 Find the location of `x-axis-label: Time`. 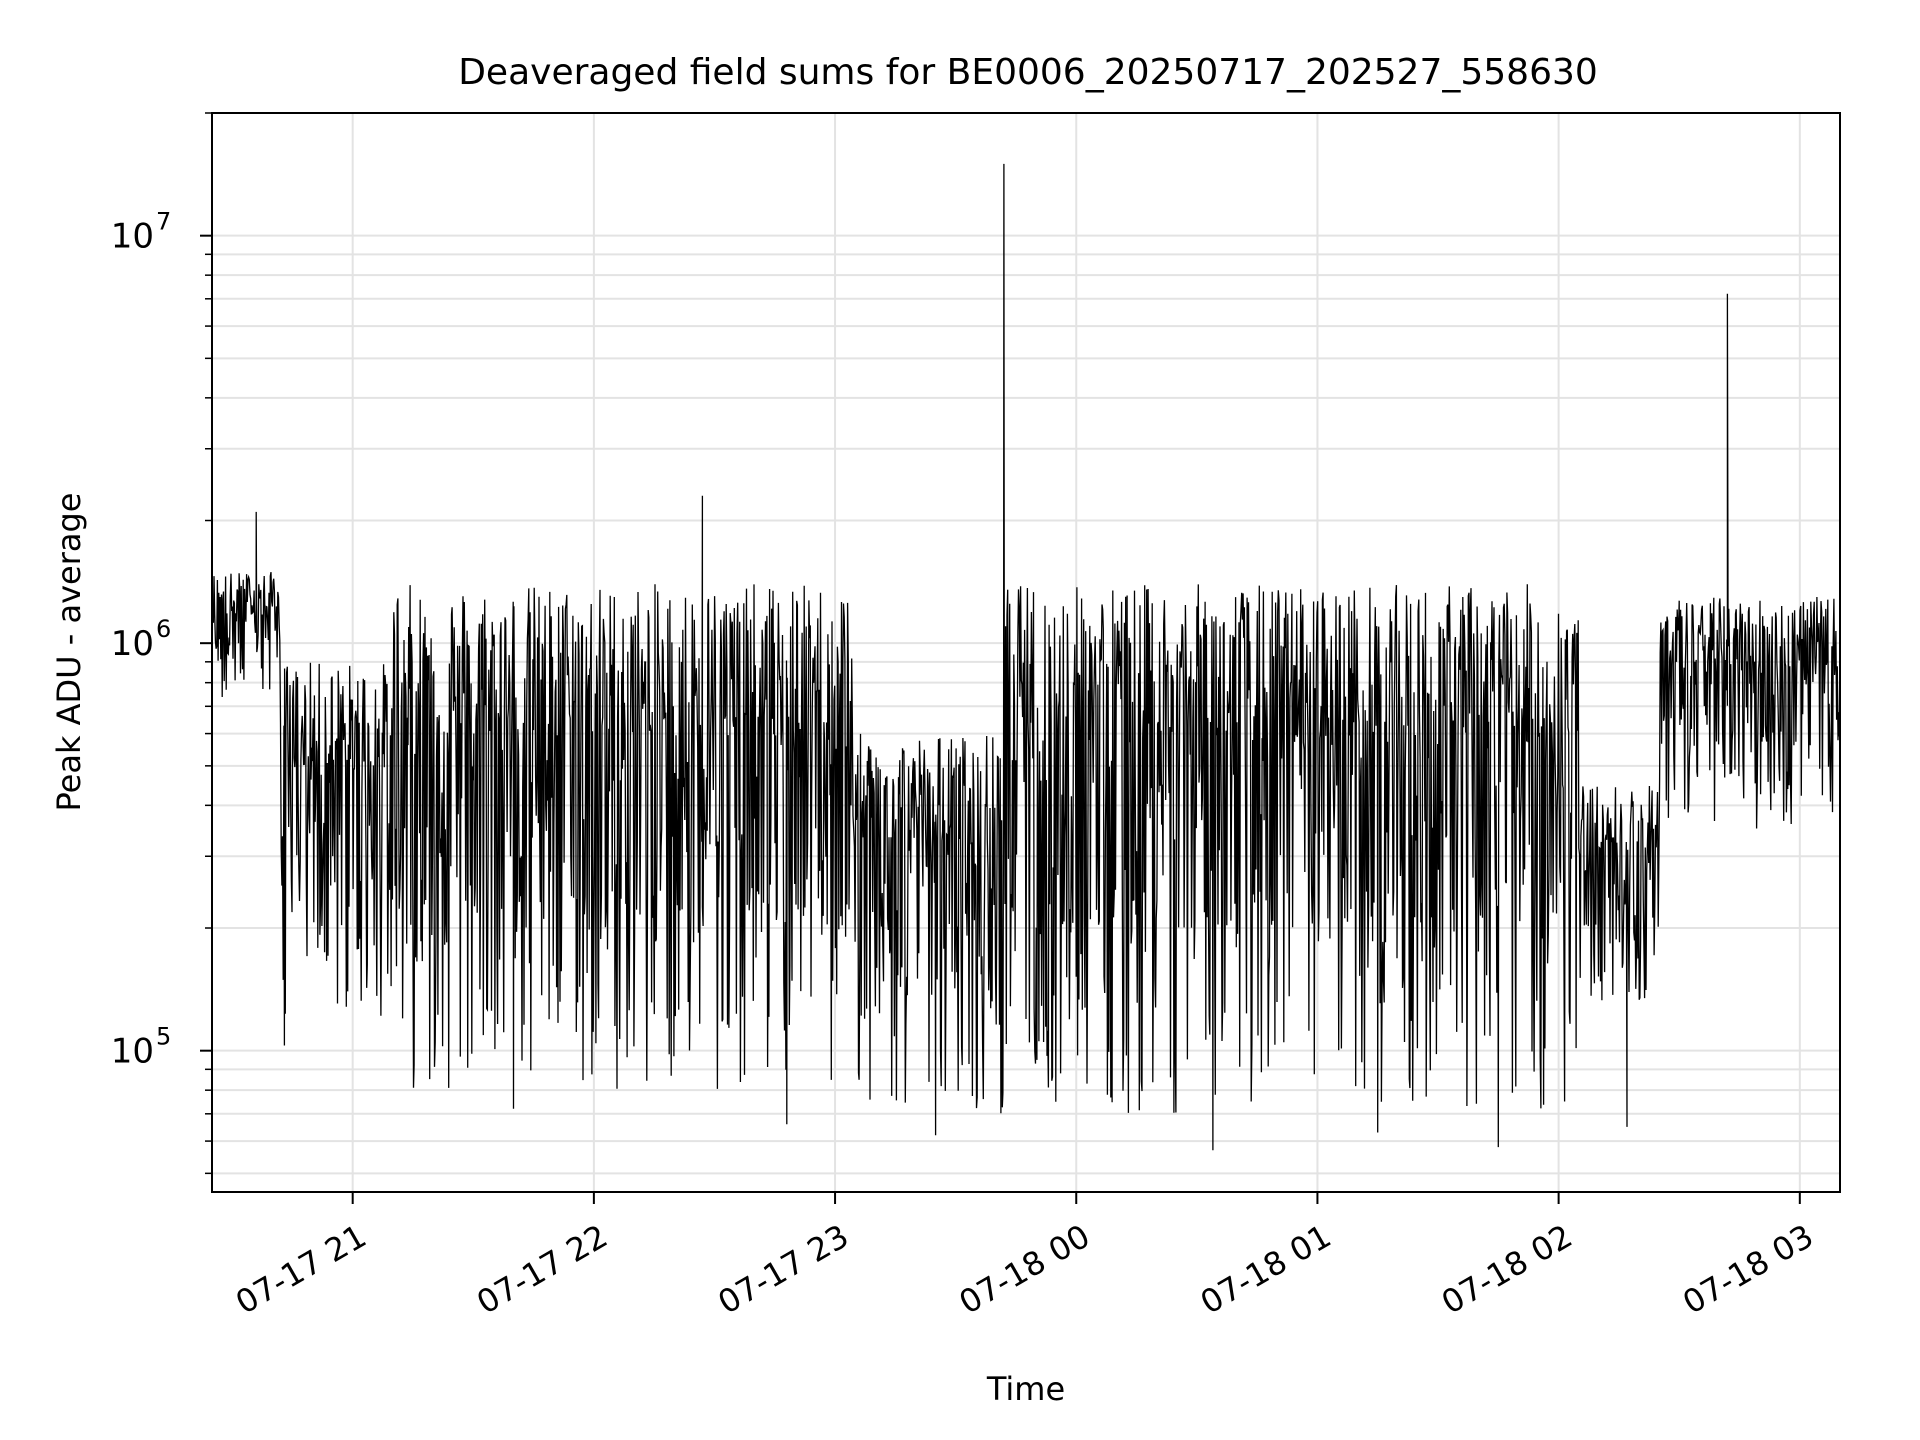

x-axis-label: Time is located at coordinates (1025, 1389).